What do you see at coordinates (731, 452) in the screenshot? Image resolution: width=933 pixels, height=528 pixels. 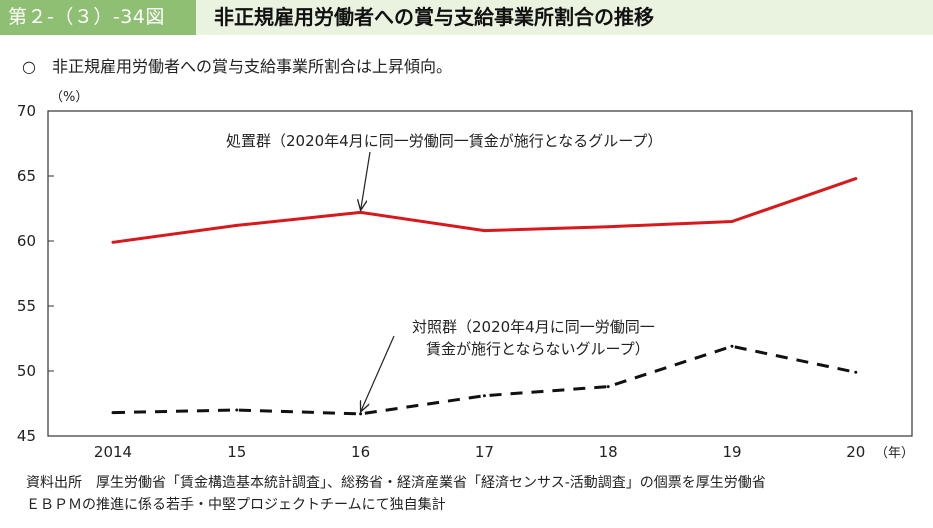 I see `x-tick-label: 19` at bounding box center [731, 452].